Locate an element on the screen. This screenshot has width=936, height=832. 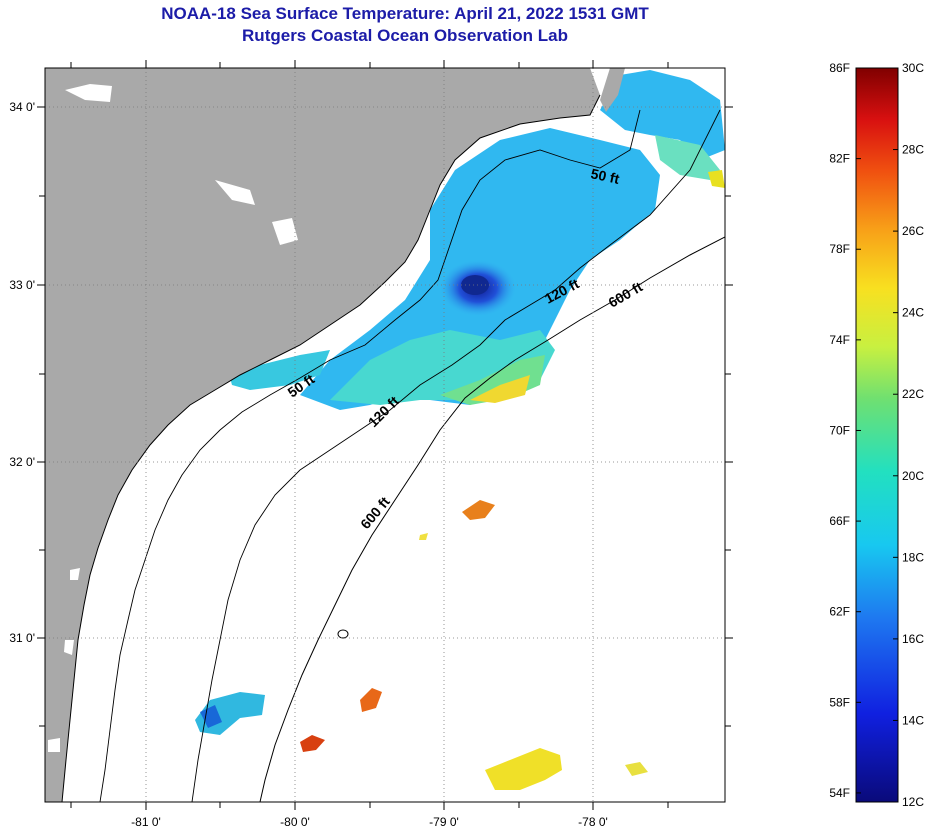
lon-label-81: -81 0' is located at coordinates (146, 822).